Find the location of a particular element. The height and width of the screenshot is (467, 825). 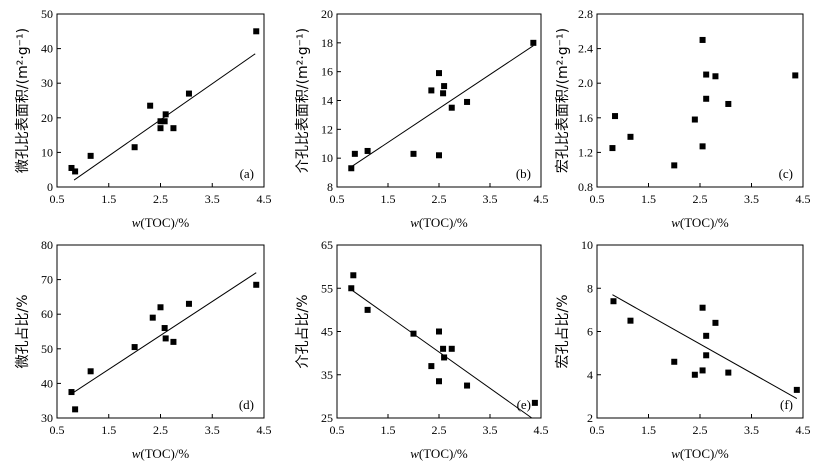

y-axis-label: 介孔占比/% is located at coordinates (303, 331).